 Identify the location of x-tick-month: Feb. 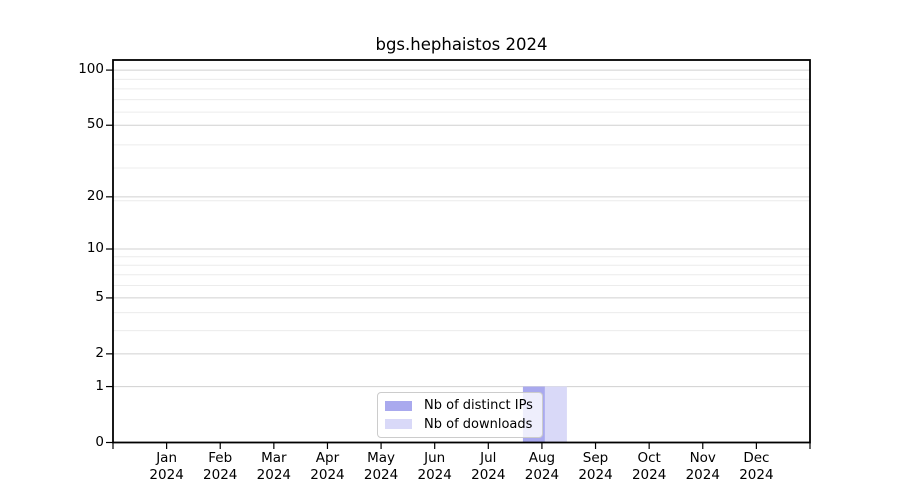
(220, 458).